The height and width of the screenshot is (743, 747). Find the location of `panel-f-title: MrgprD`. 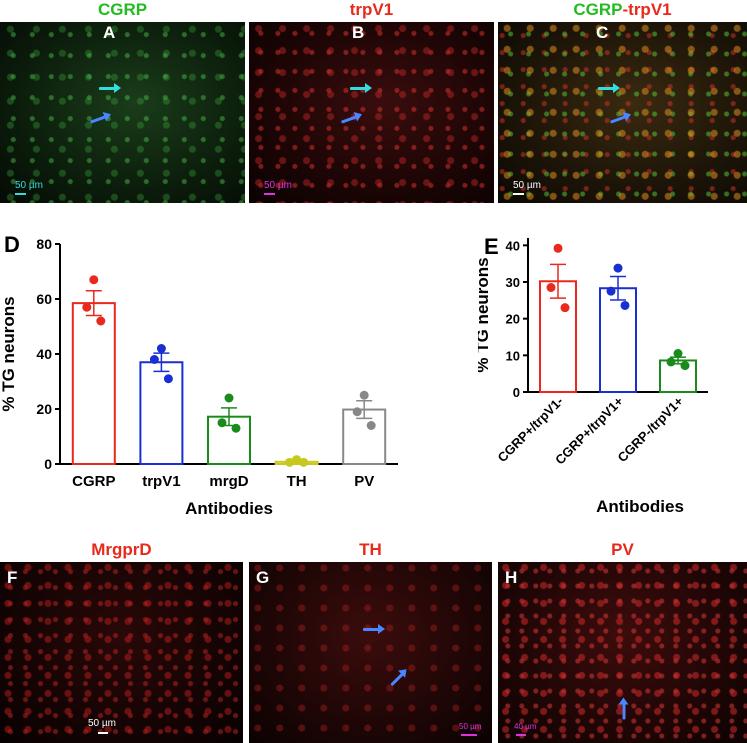

panel-f-title: MrgprD is located at coordinates (121, 550).